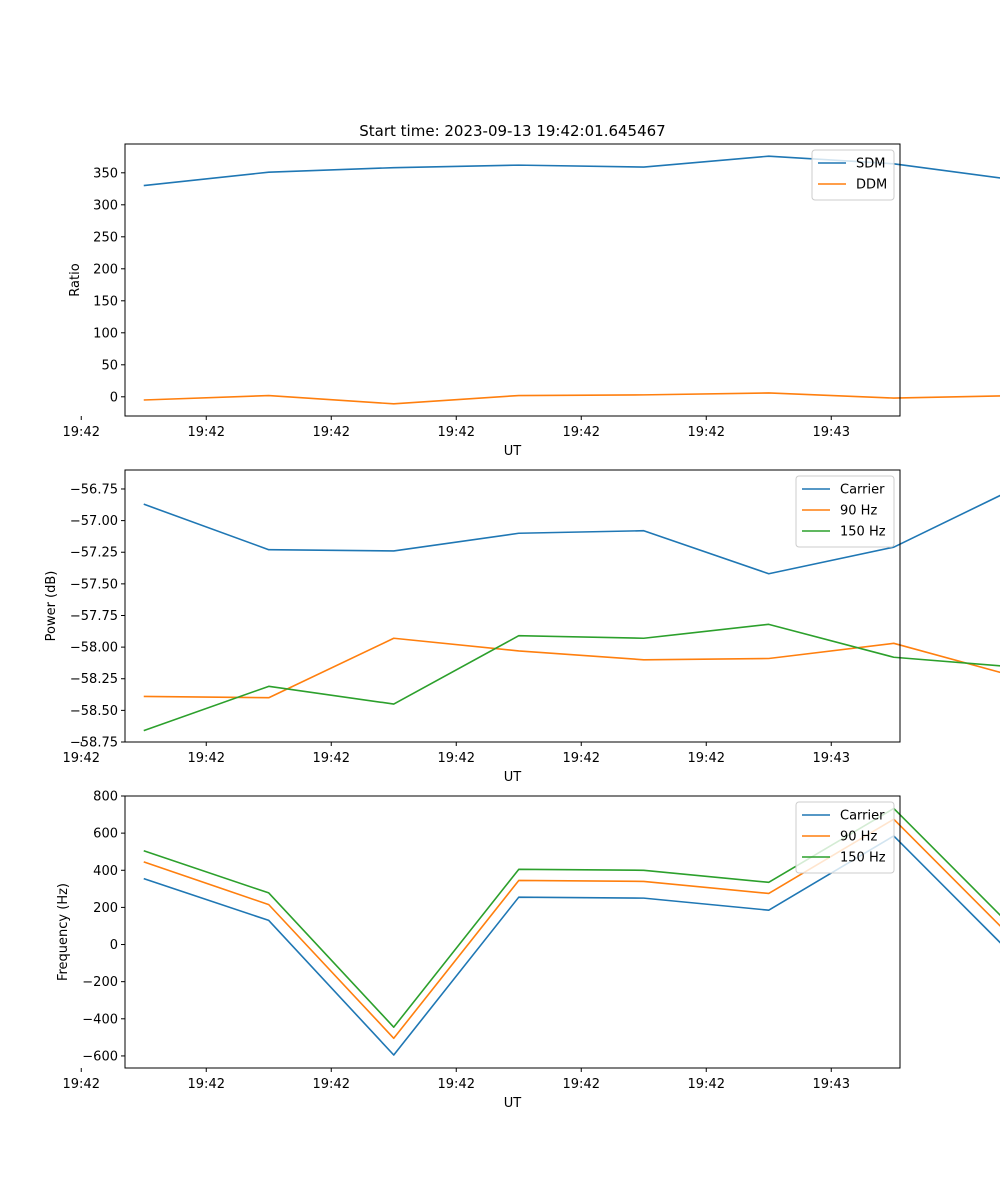  I want to click on series-line-90-hz, so click(571, 668).